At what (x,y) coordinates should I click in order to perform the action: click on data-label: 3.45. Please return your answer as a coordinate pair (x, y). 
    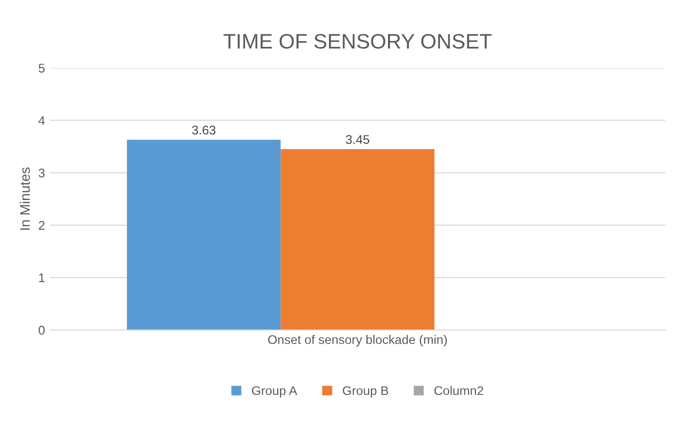
    Looking at the image, I should click on (358, 139).